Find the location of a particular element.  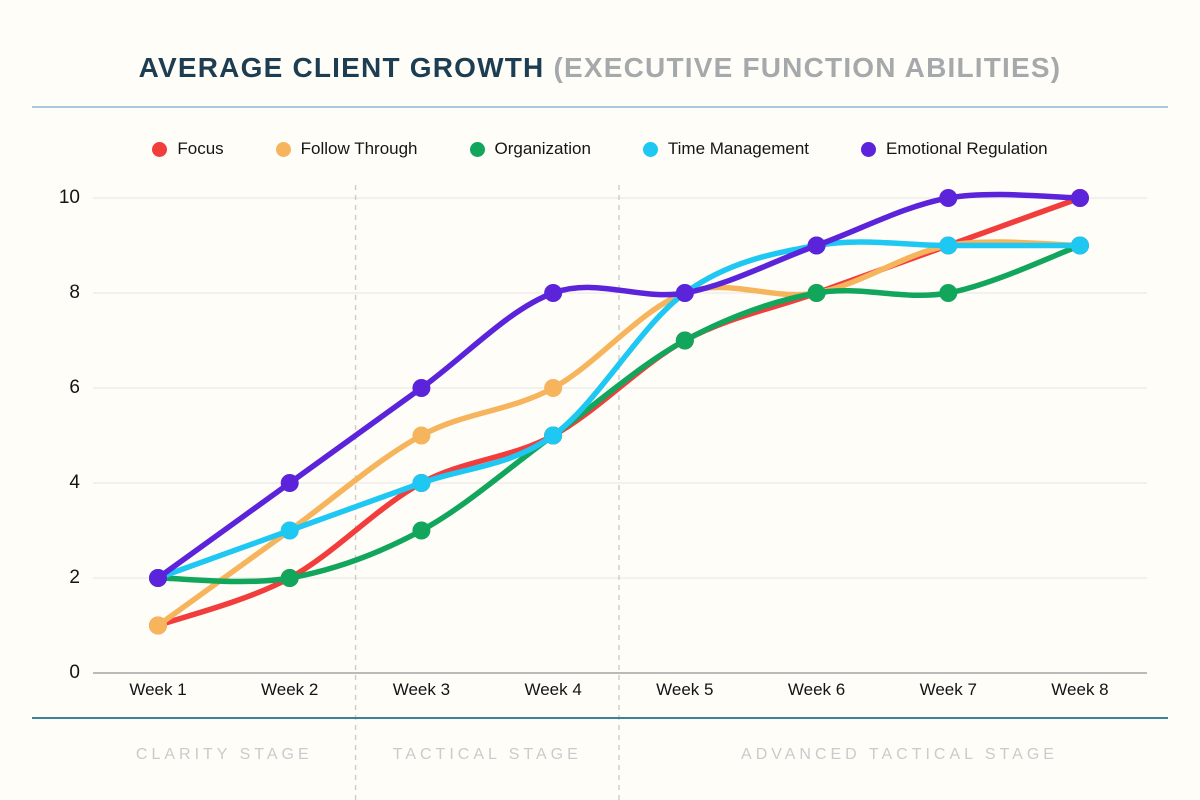

y-tick-label: 10 is located at coordinates (69, 197).